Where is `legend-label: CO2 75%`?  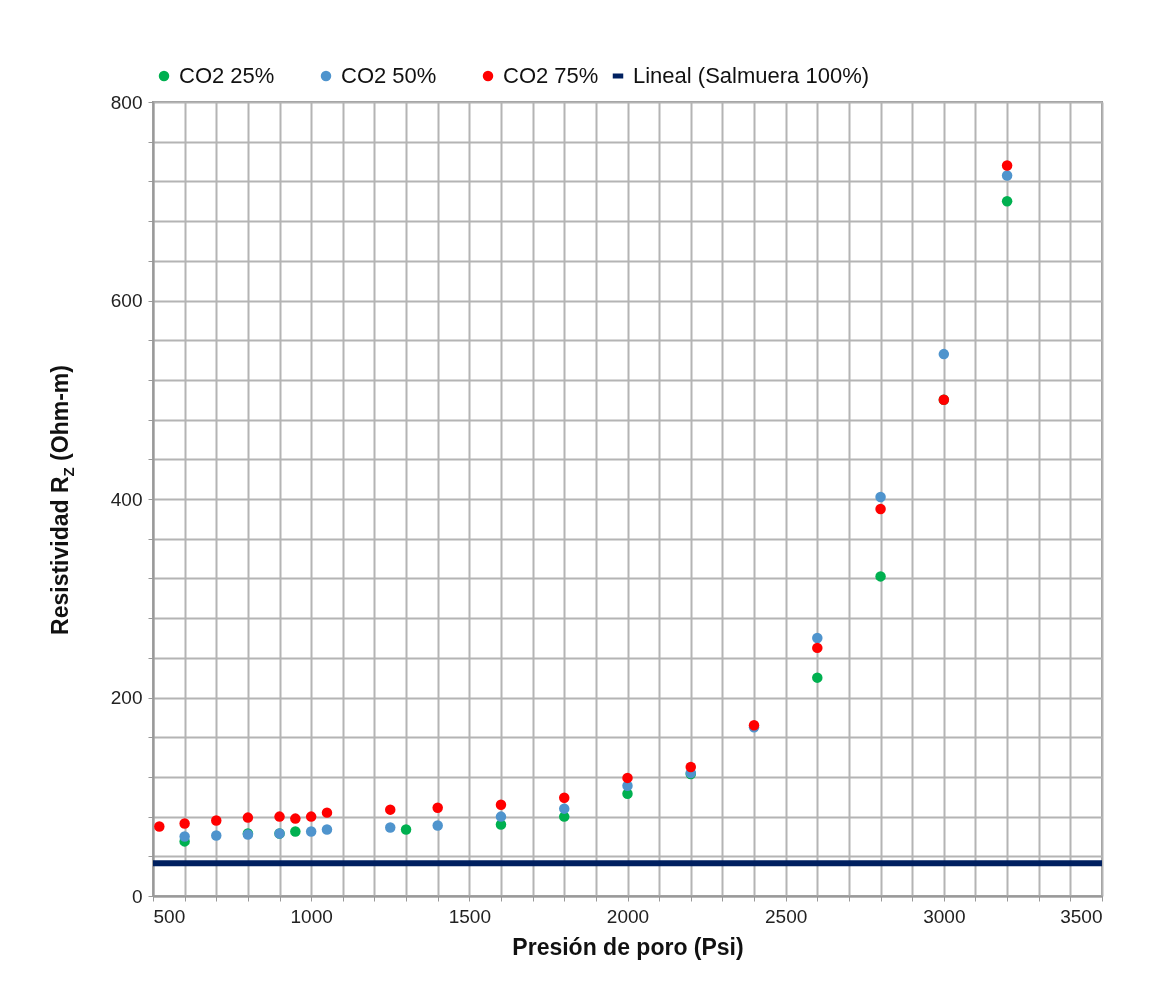
legend-label: CO2 75% is located at coordinates (551, 75).